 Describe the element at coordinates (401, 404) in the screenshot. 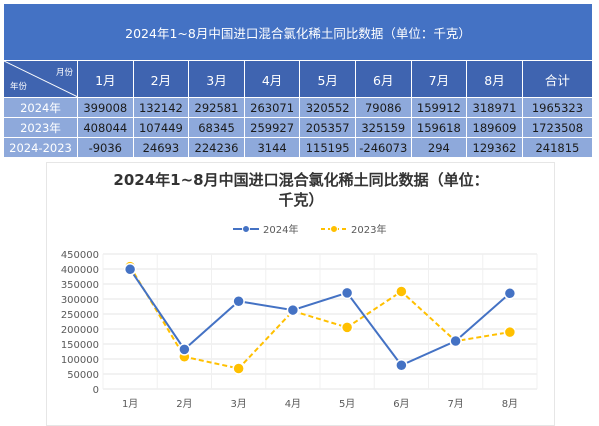

I see `x-tick-label: 6月` at that location.